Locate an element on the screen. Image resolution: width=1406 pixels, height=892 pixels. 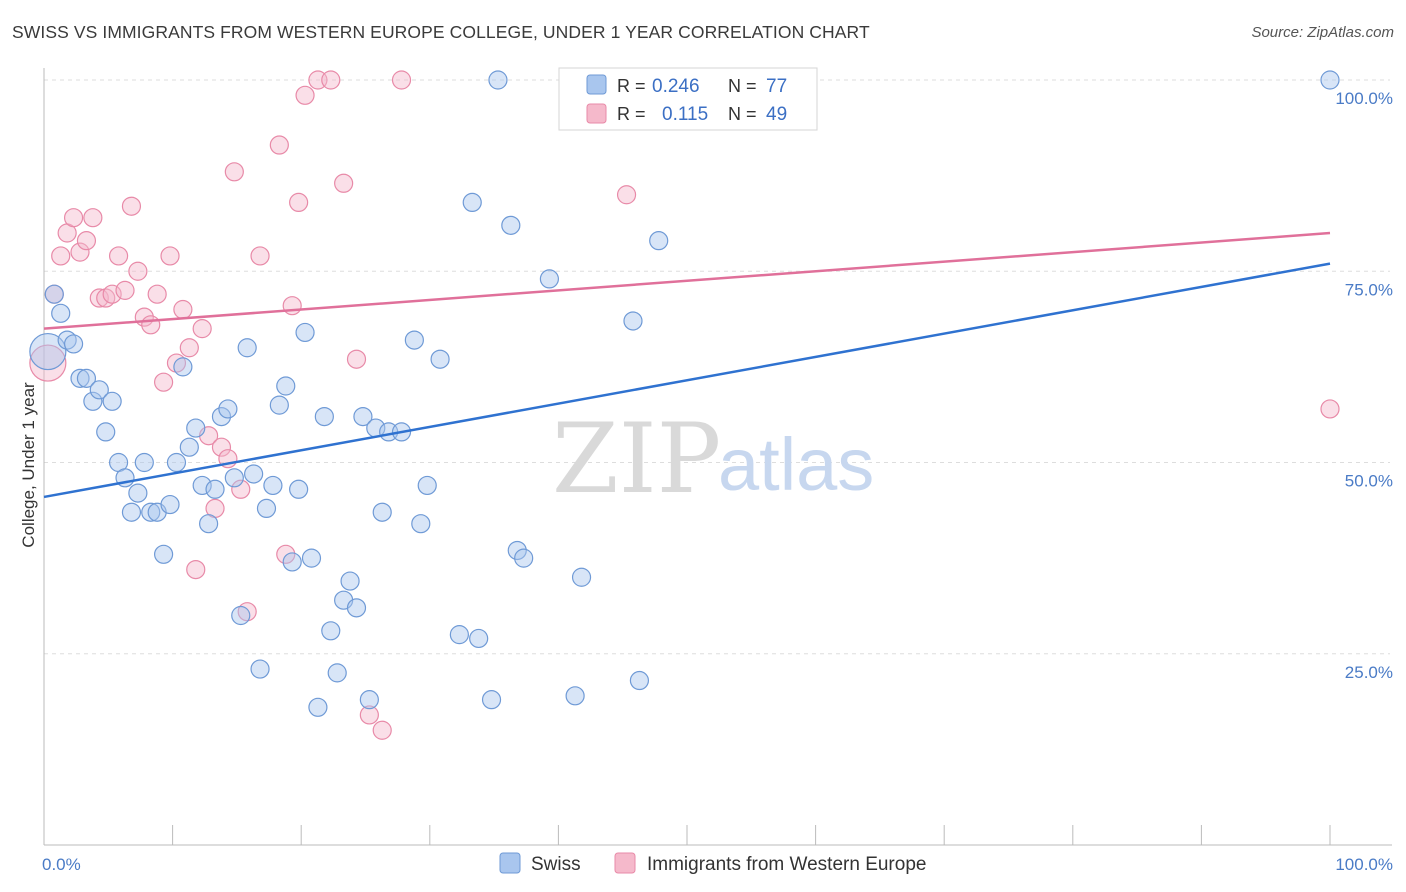
watermark-zip: ZIP is located at coordinates (636, 459).